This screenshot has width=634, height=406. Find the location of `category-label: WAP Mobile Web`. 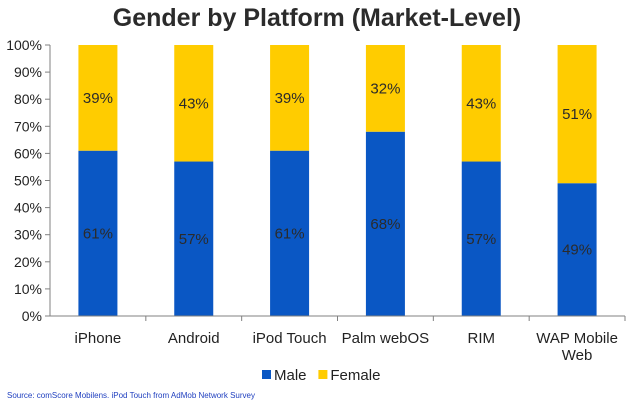

category-label: WAP Mobile Web is located at coordinates (577, 347).